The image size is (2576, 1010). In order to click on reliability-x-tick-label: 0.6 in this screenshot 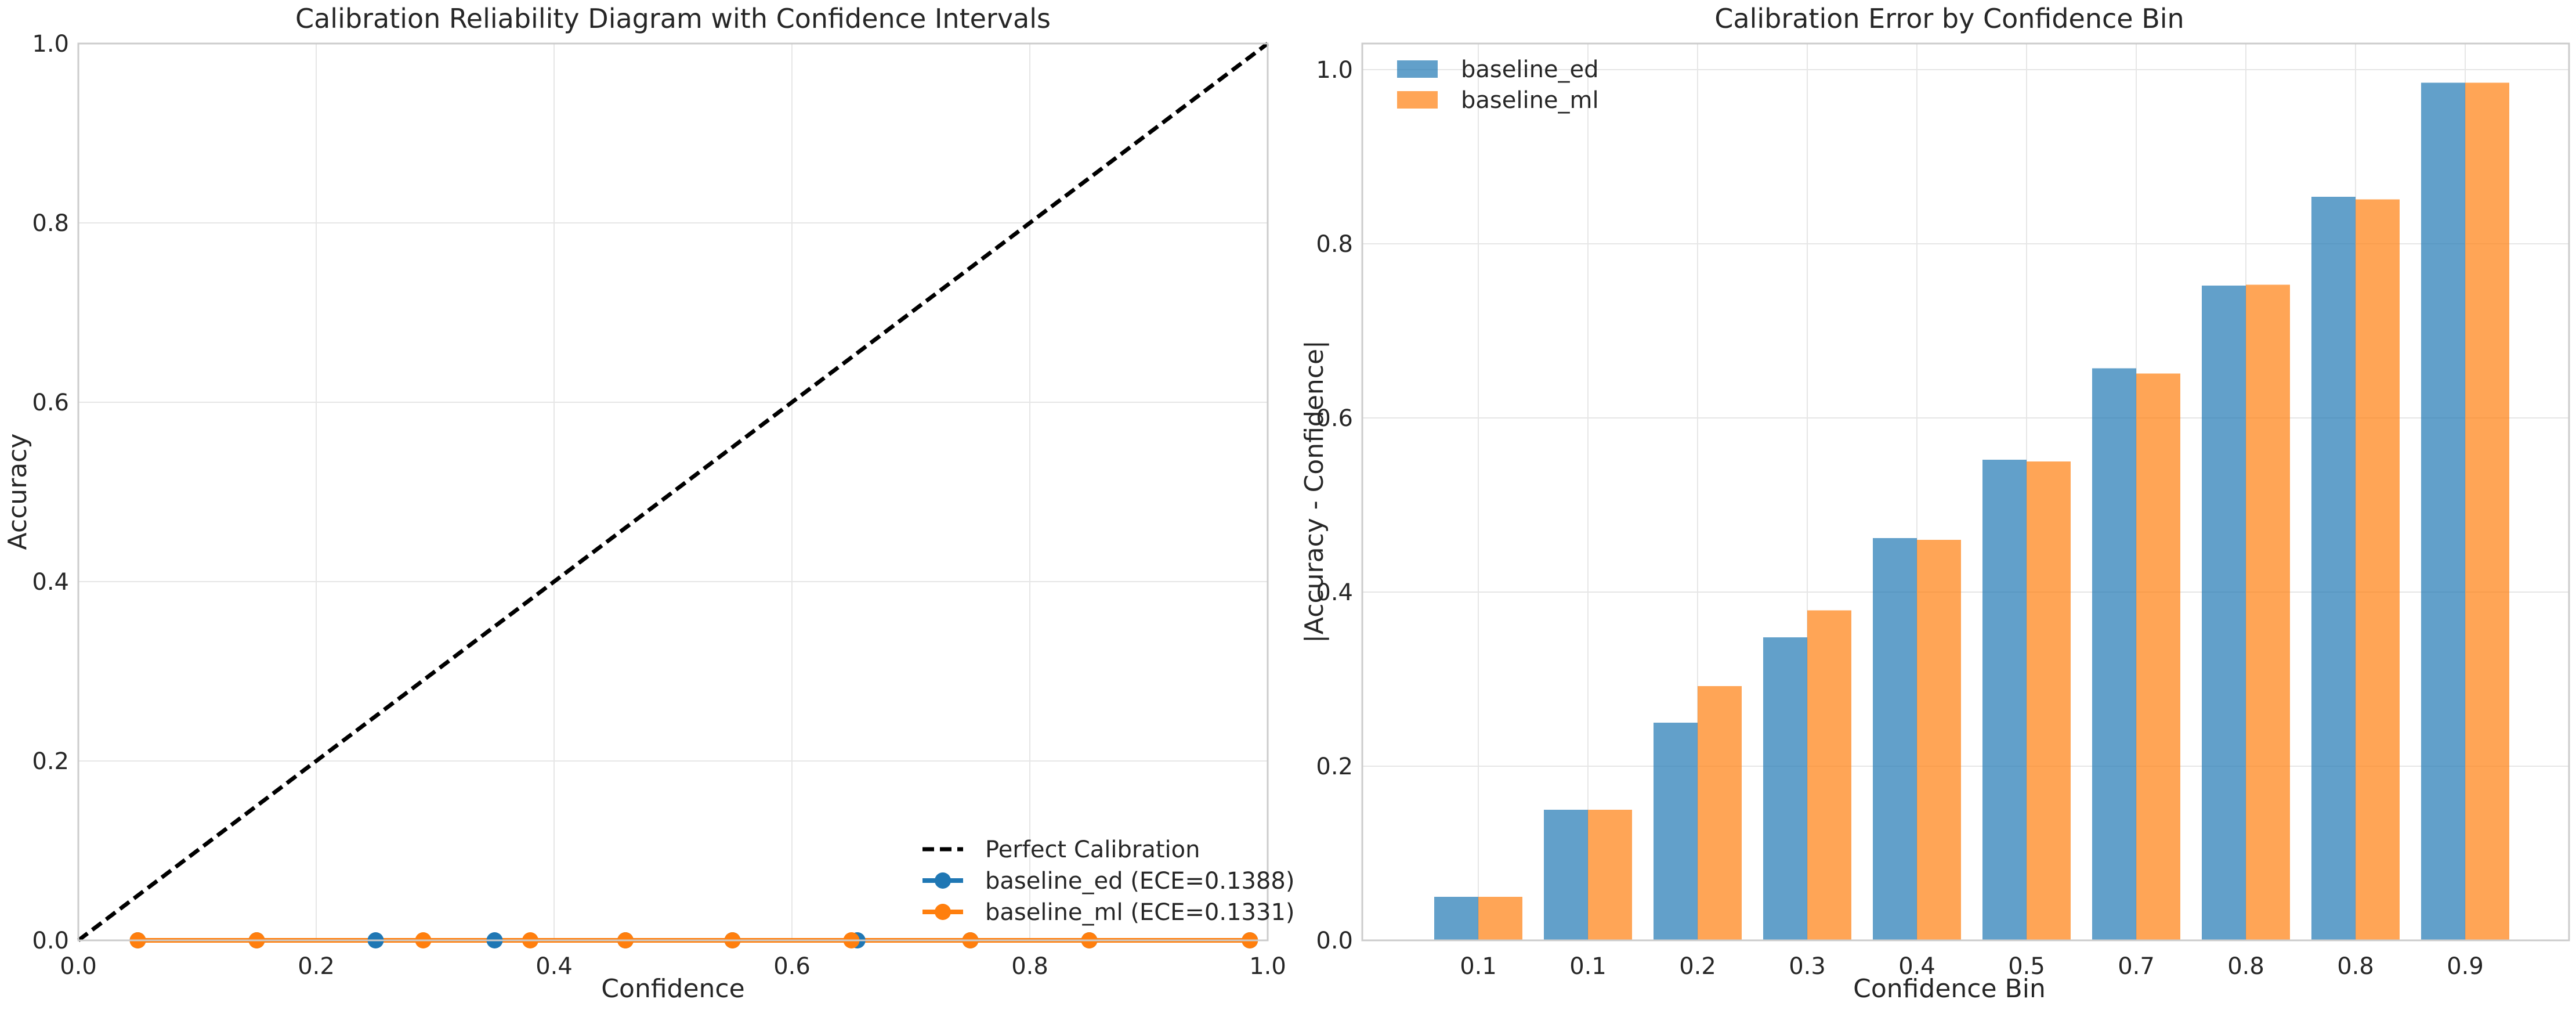, I will do `click(792, 966)`.